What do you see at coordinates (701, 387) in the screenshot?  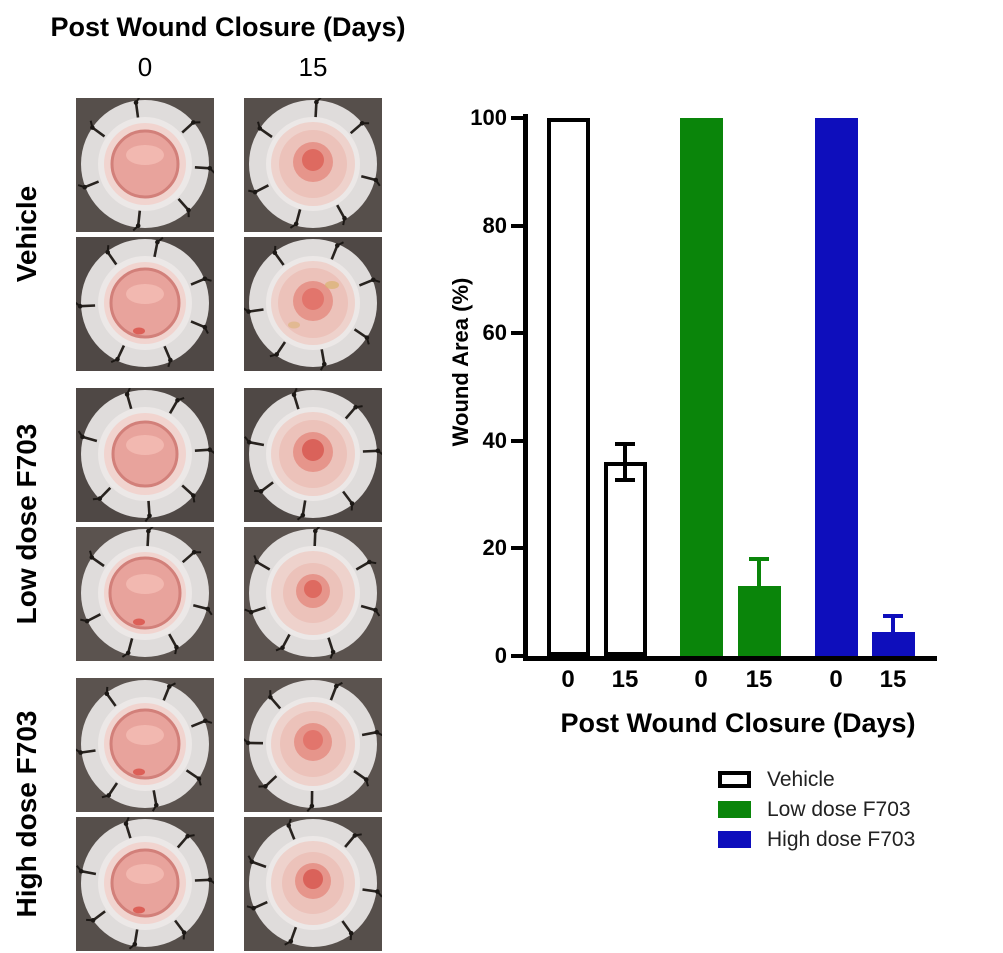 I see `bar-low-dose-f703-day0` at bounding box center [701, 387].